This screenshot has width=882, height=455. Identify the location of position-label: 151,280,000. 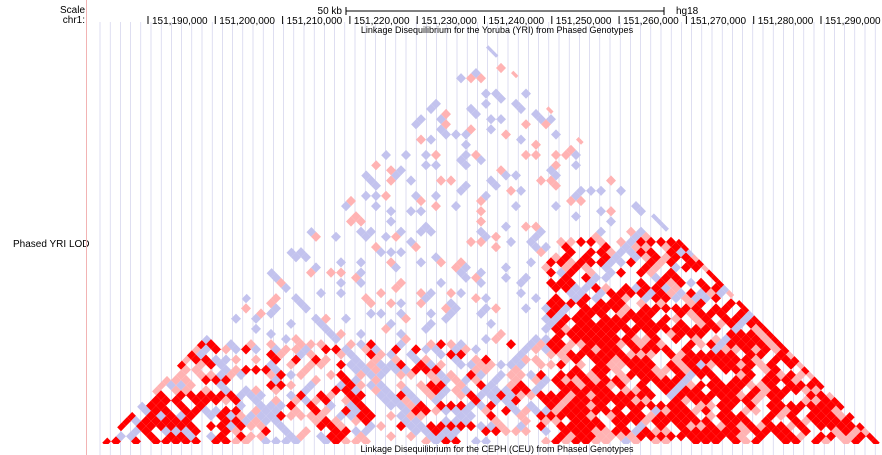
(786, 21).